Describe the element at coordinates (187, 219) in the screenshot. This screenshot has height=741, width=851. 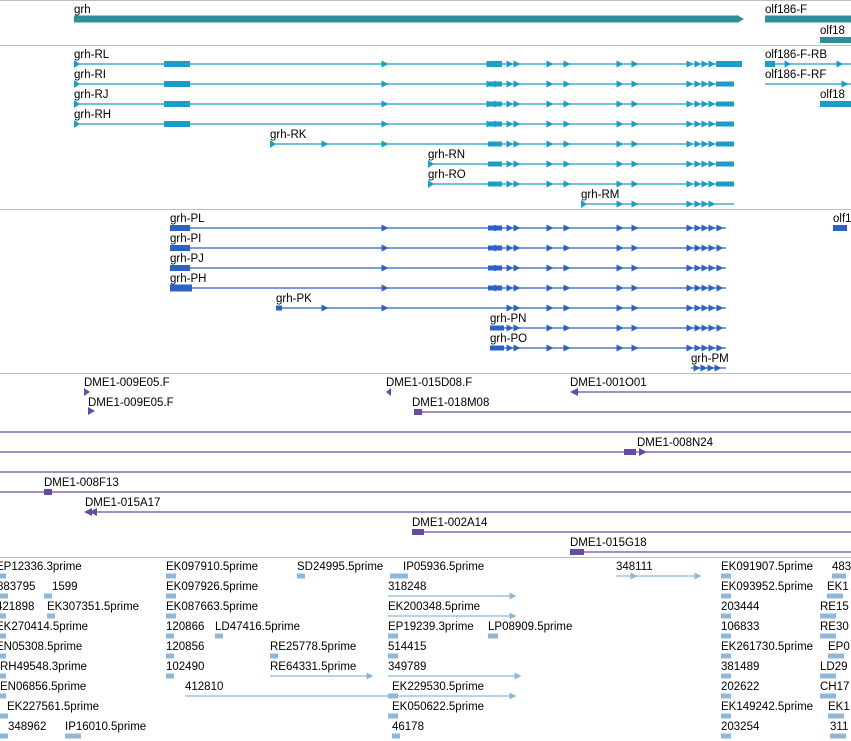
I see `feature-label: grh-PL` at that location.